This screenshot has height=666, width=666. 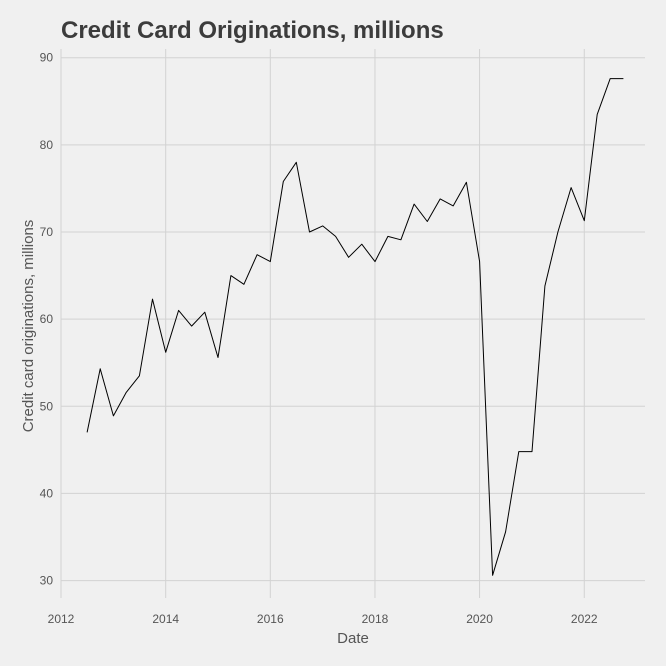 I want to click on x-tick-label: 2012, so click(x=61, y=619).